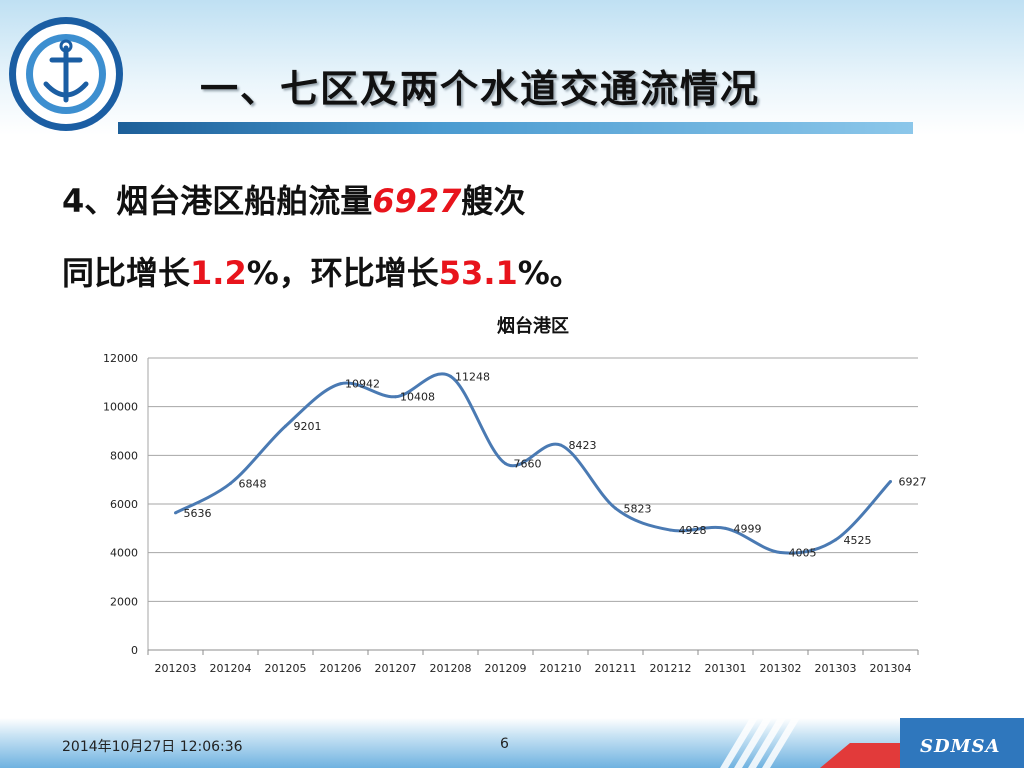 This screenshot has height=768, width=1024. What do you see at coordinates (451, 668) in the screenshot?
I see `x-tick-label: 201208` at bounding box center [451, 668].